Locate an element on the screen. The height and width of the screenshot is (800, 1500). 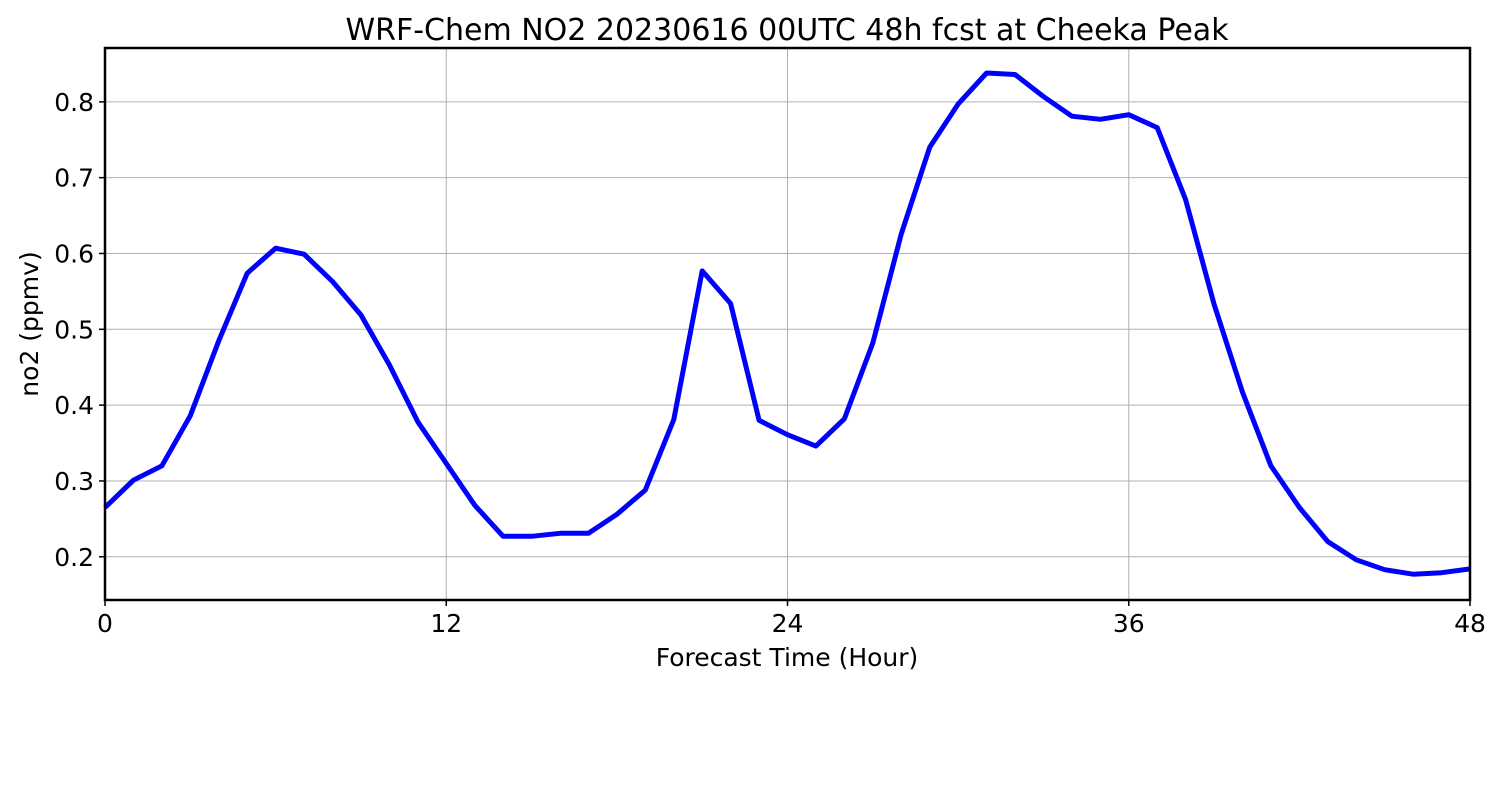
y-axis: 0.2 0.3 0.4 0.5 0.6 0.7 0.8 is located at coordinates (79, 330).